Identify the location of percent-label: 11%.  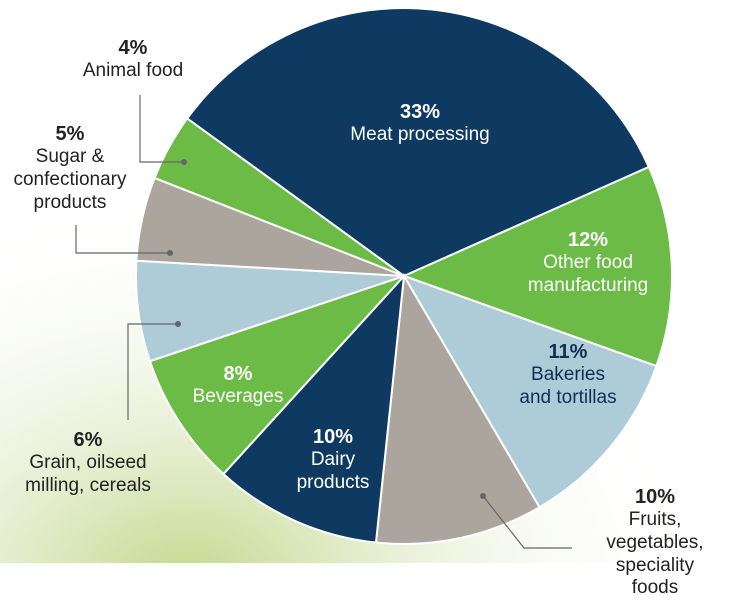
(568, 352).